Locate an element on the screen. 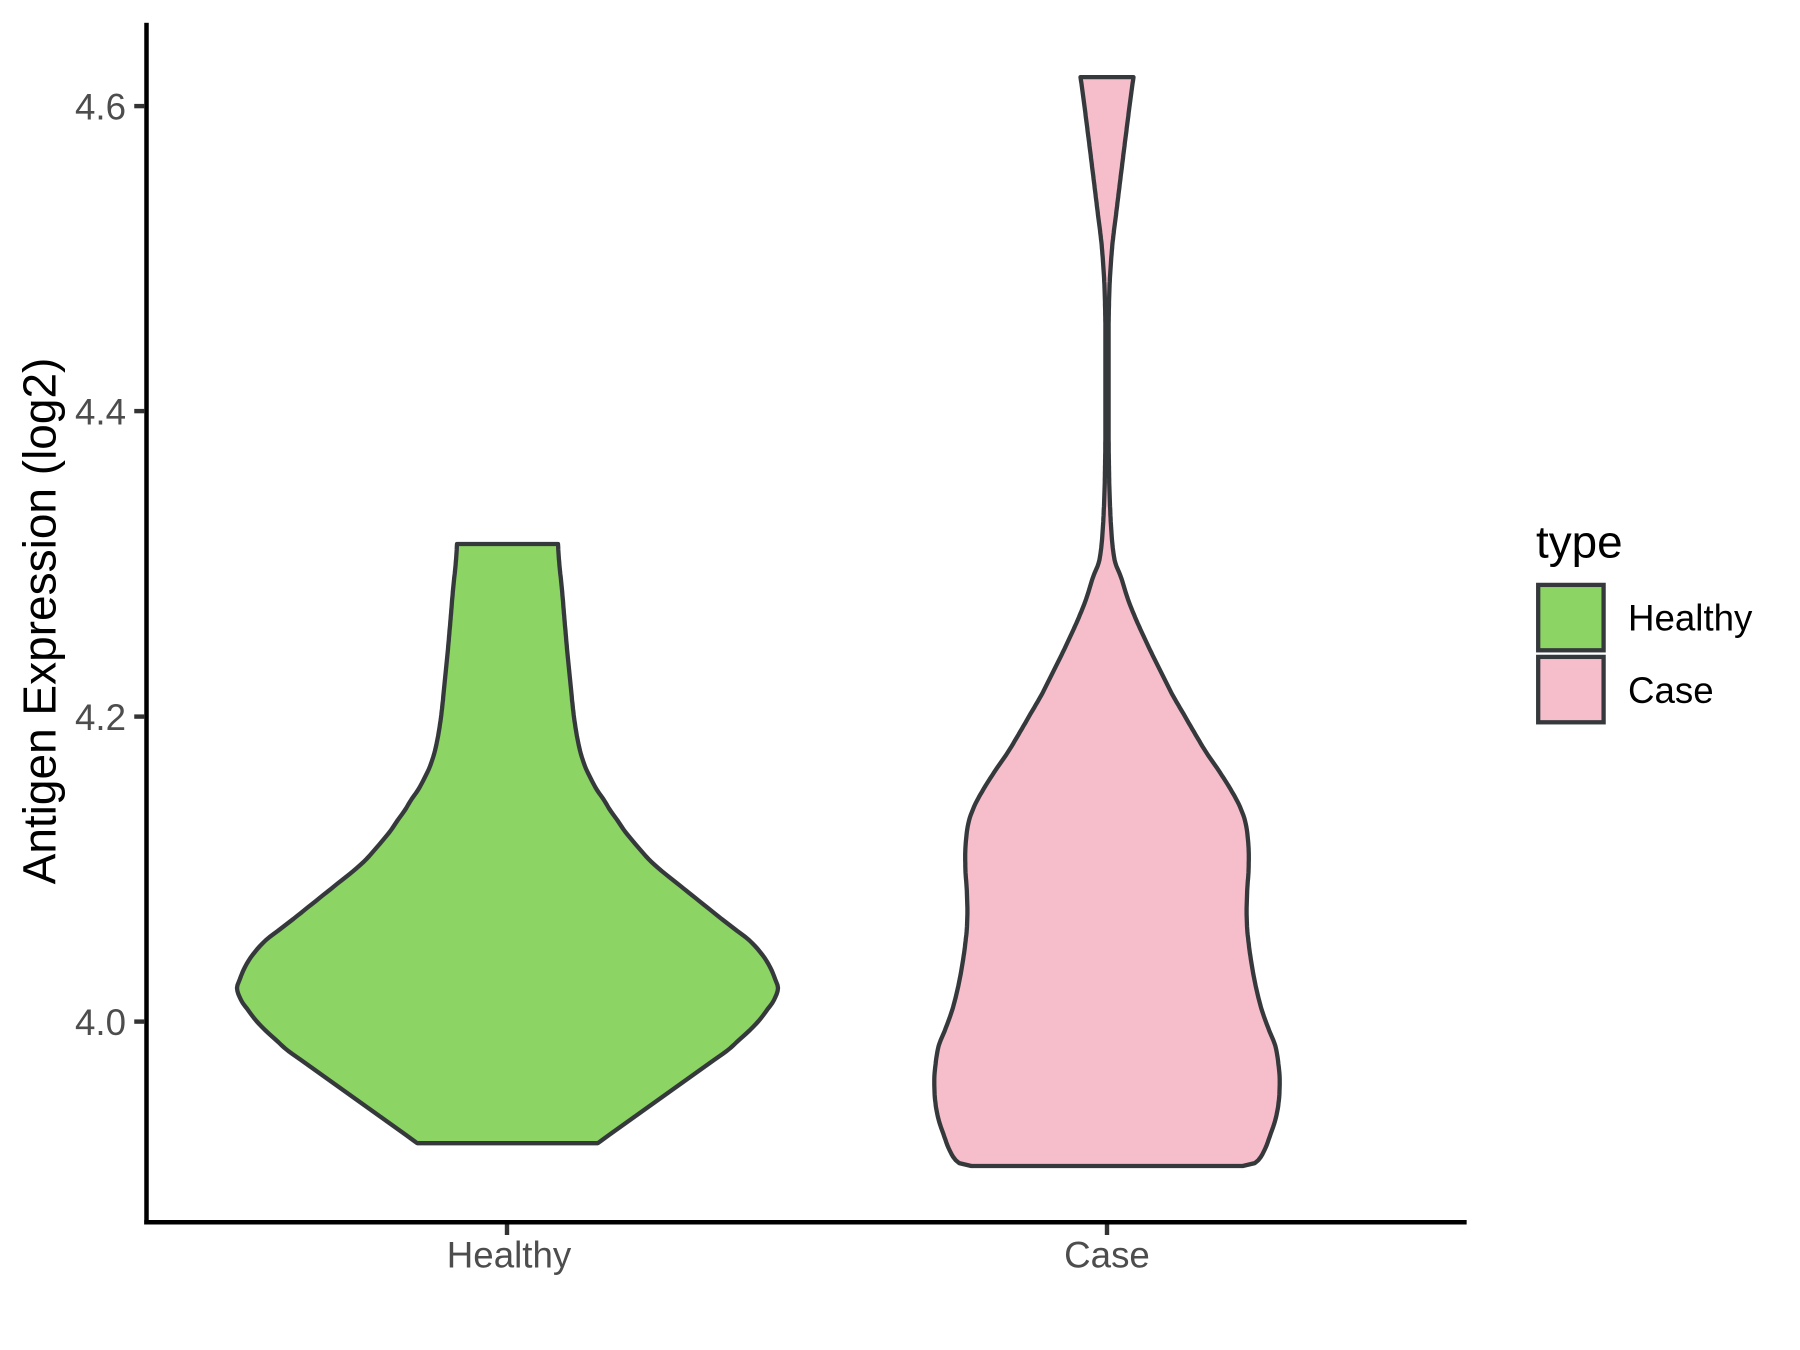  svg-text: 4.4 is located at coordinates (100, 411).